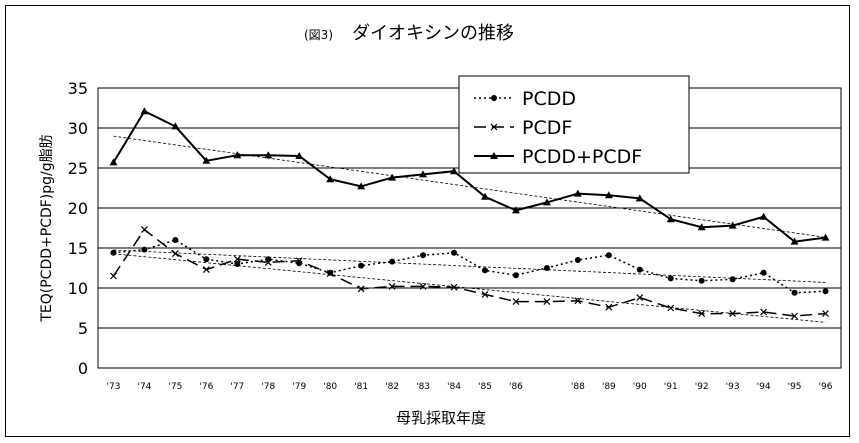  What do you see at coordinates (485, 387) in the screenshot?
I see `x-tick-label: '85` at bounding box center [485, 387].